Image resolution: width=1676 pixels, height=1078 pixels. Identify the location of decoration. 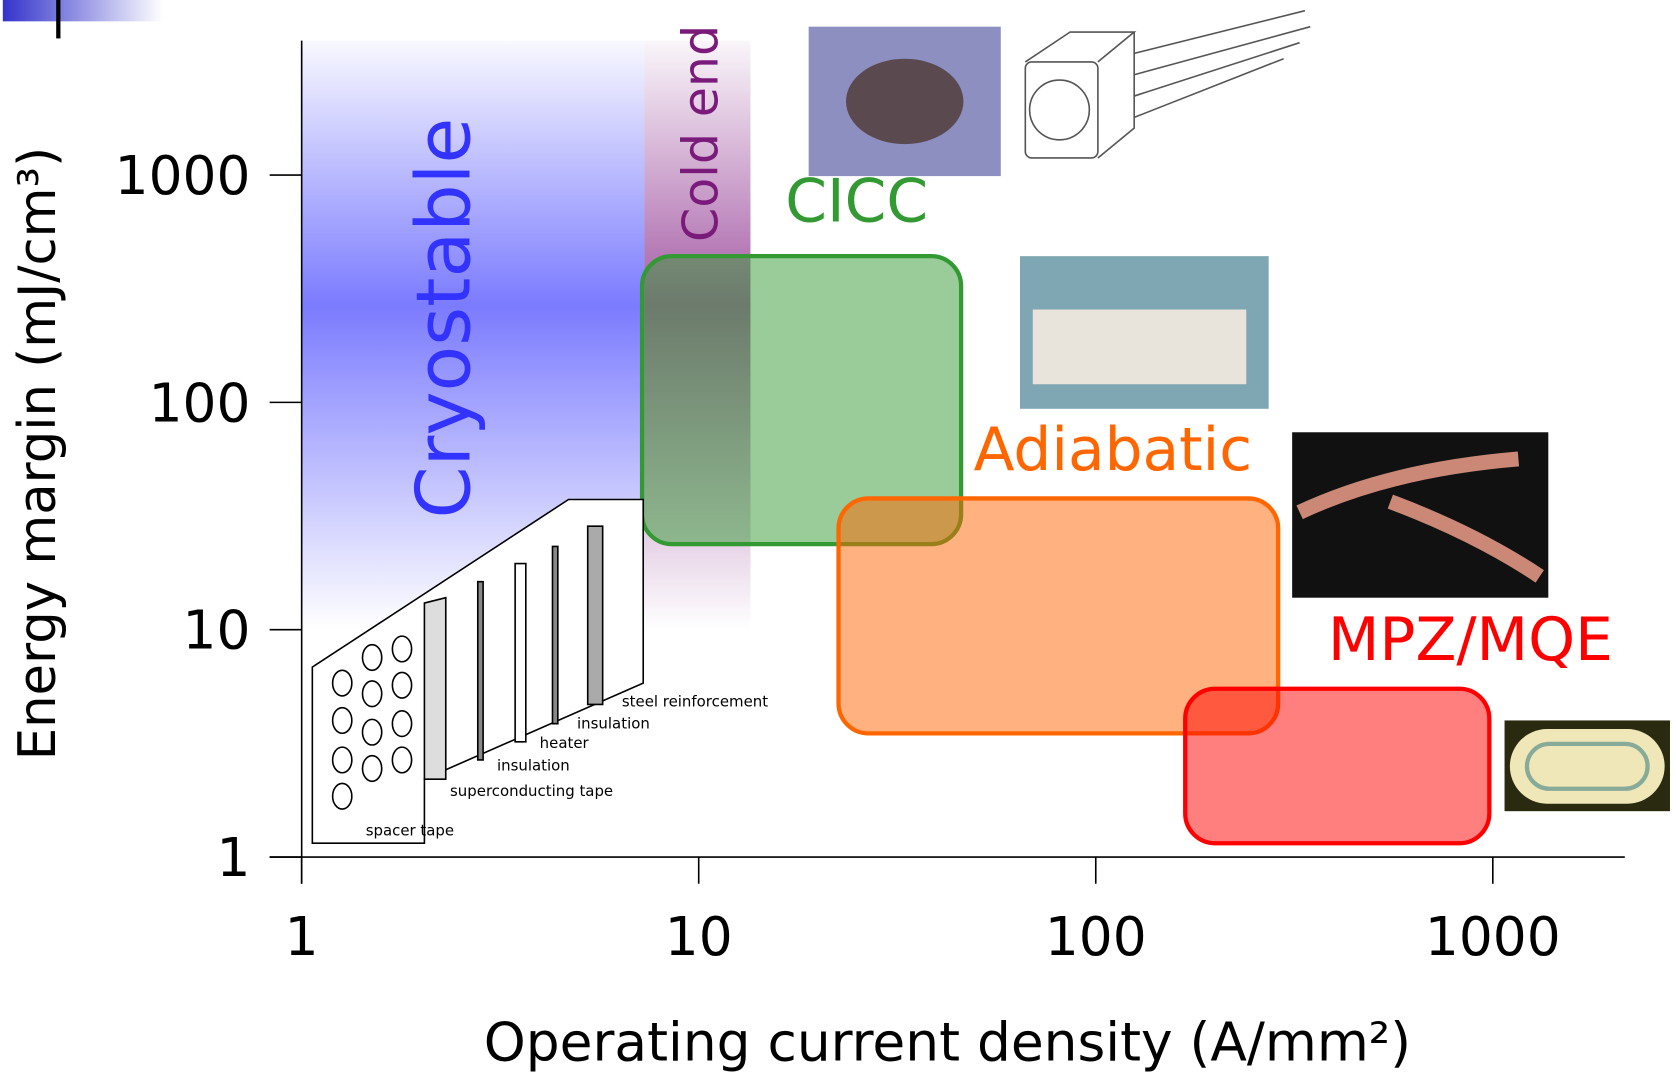
(82, 11).